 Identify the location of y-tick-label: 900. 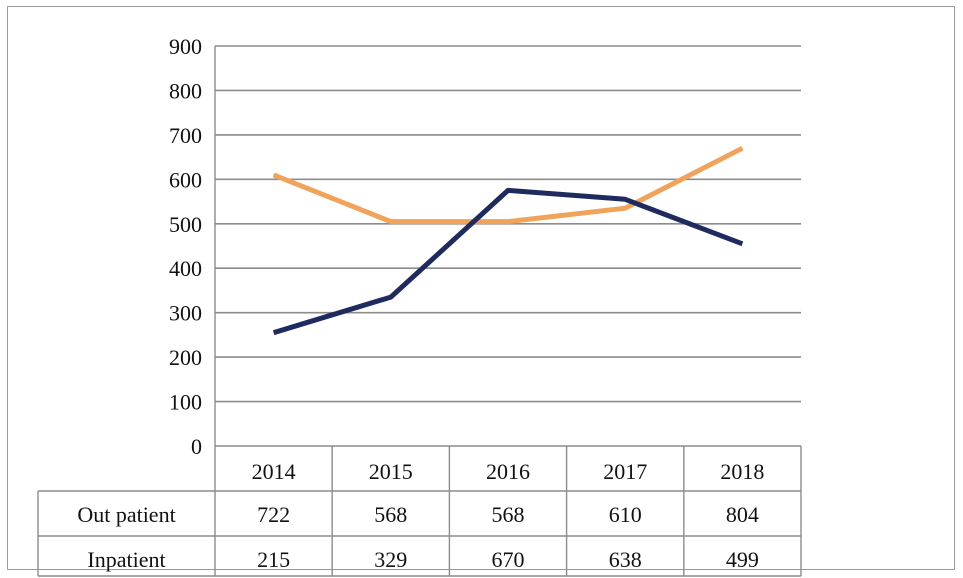
(185, 46).